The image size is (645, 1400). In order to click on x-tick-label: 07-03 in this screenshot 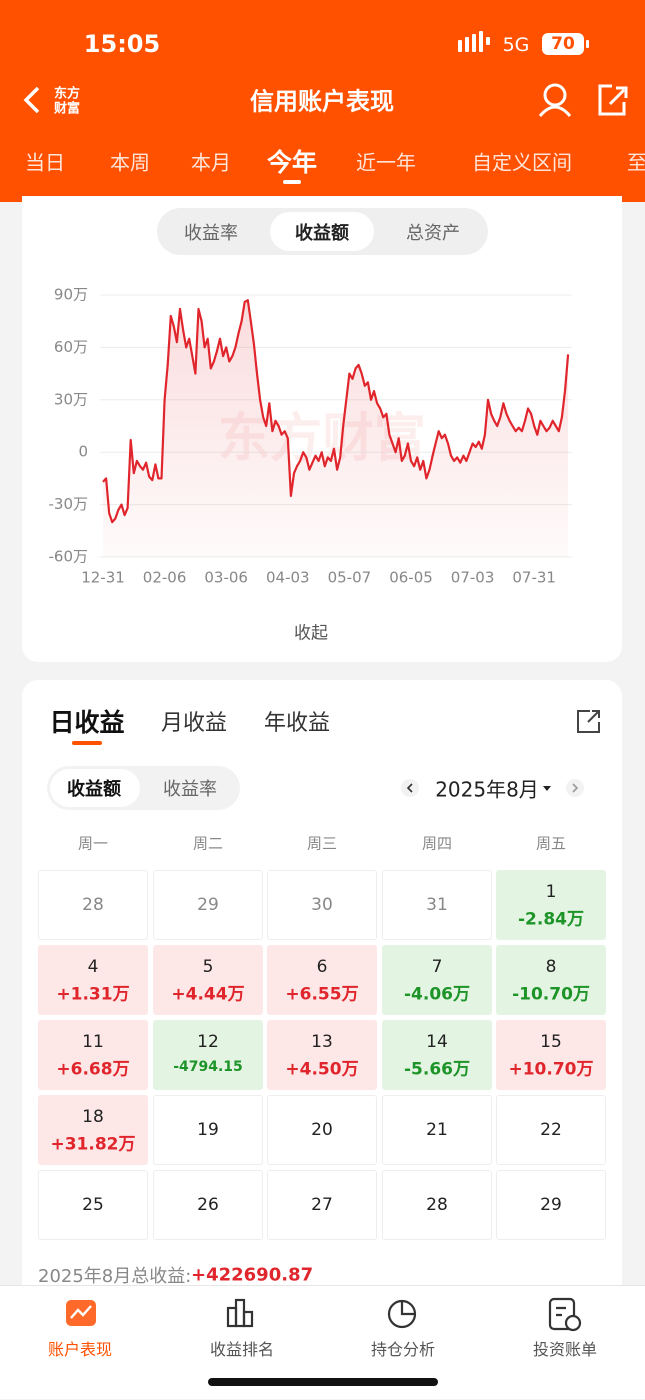, I will do `click(473, 578)`.